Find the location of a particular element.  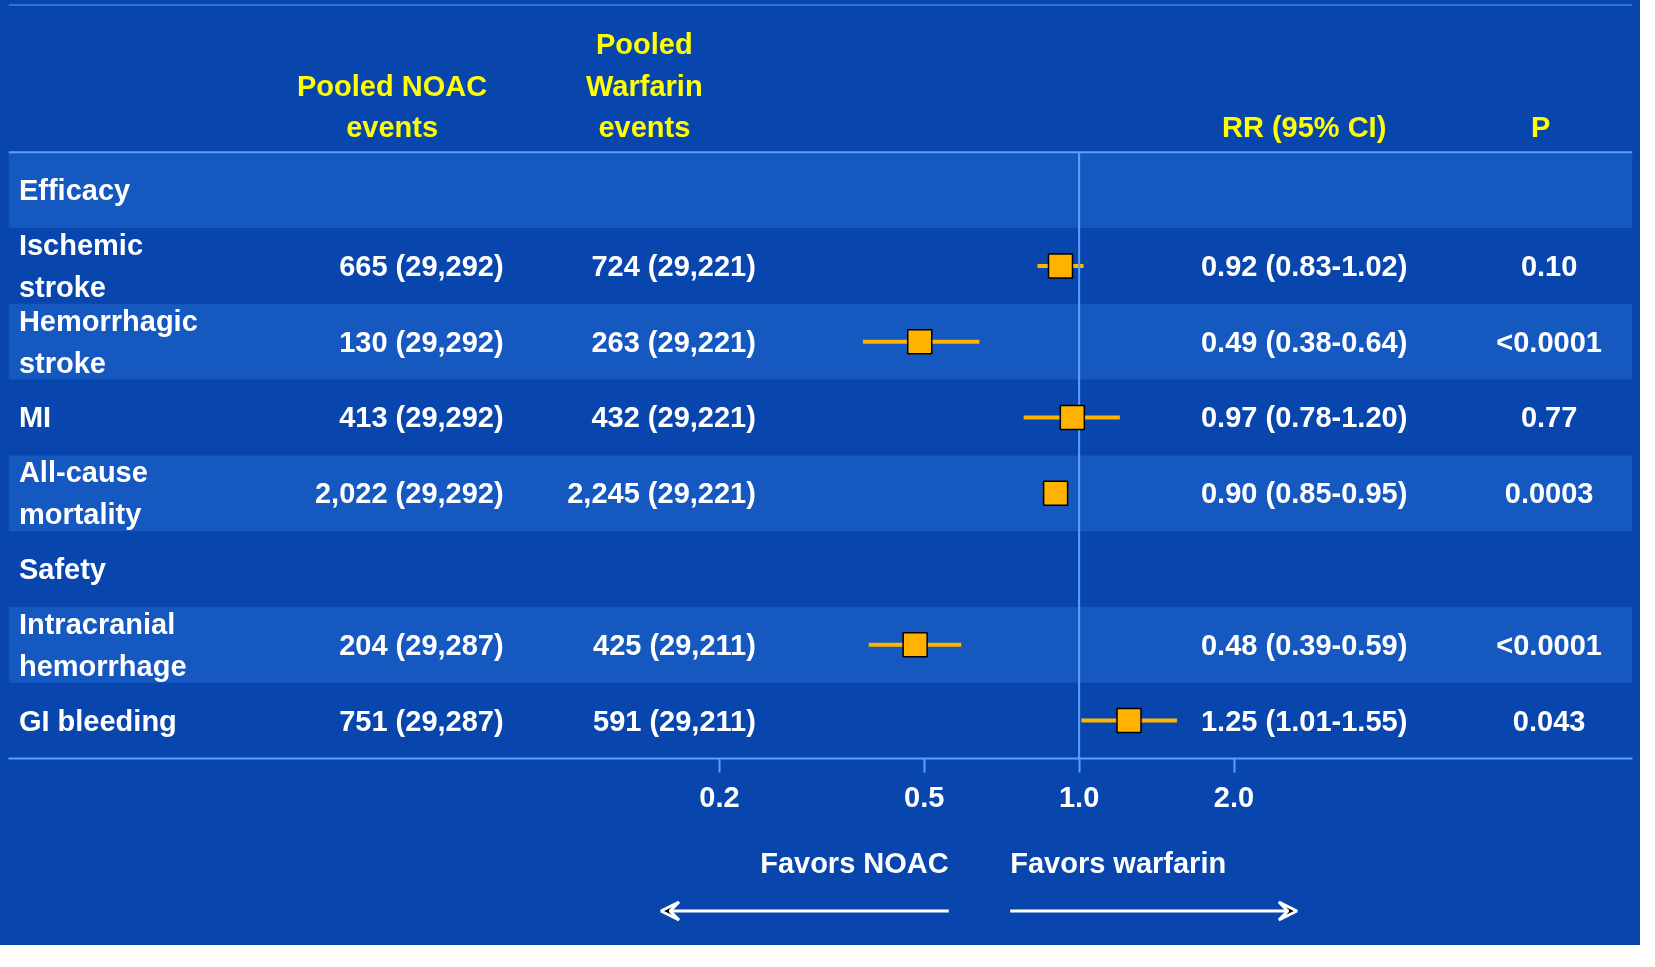

x-tick-label: 0.5 is located at coordinates (924, 796).